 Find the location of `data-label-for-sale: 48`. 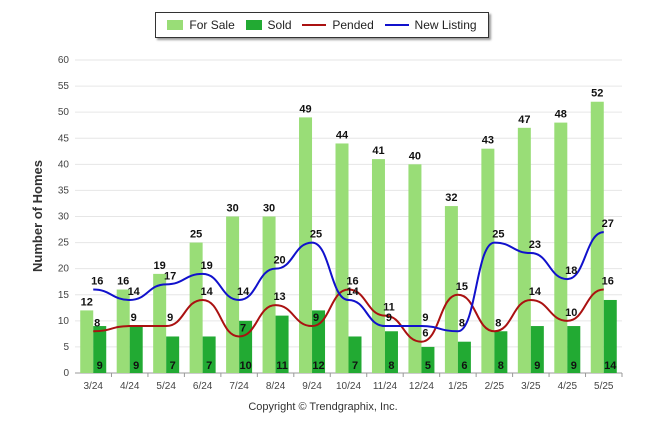

data-label-for-sale: 48 is located at coordinates (561, 115).